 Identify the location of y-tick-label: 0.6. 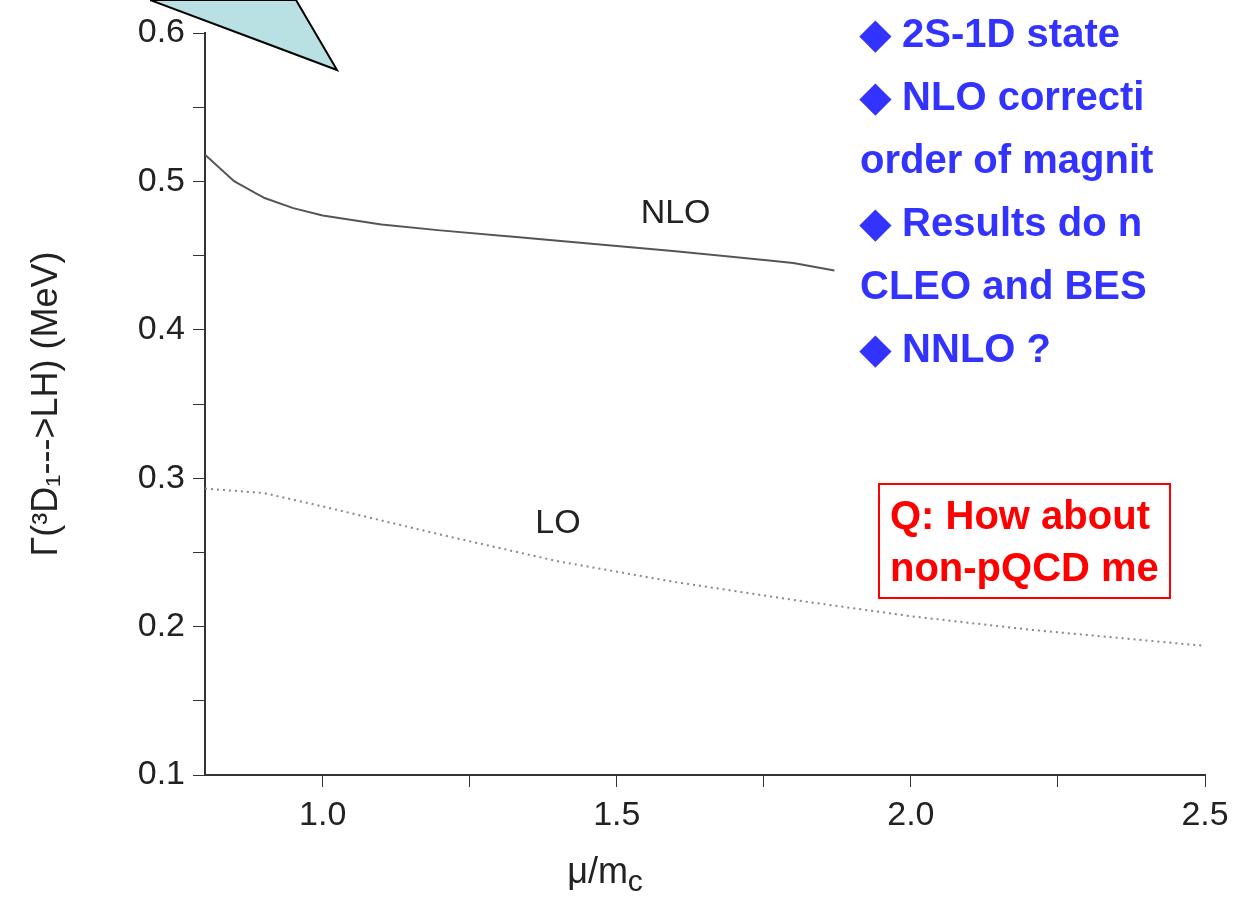
(161, 30).